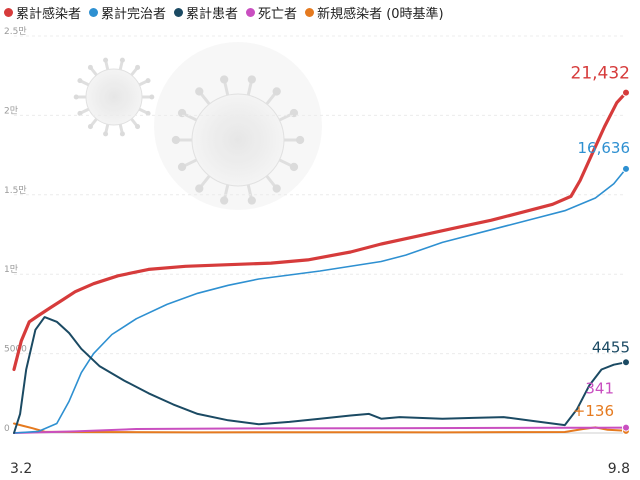 This screenshot has width=640, height=480. I want to click on legend-label: 累計感染者, so click(49, 14).